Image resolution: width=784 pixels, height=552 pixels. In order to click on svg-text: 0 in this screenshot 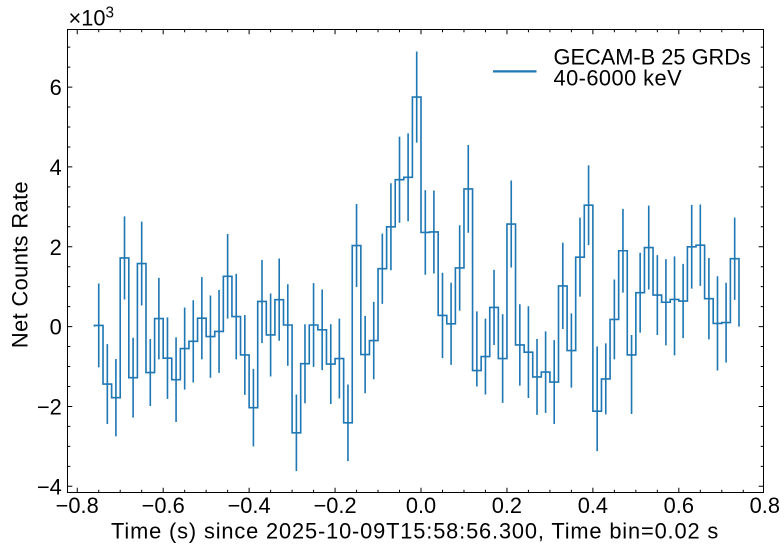, I will do `click(56, 327)`.